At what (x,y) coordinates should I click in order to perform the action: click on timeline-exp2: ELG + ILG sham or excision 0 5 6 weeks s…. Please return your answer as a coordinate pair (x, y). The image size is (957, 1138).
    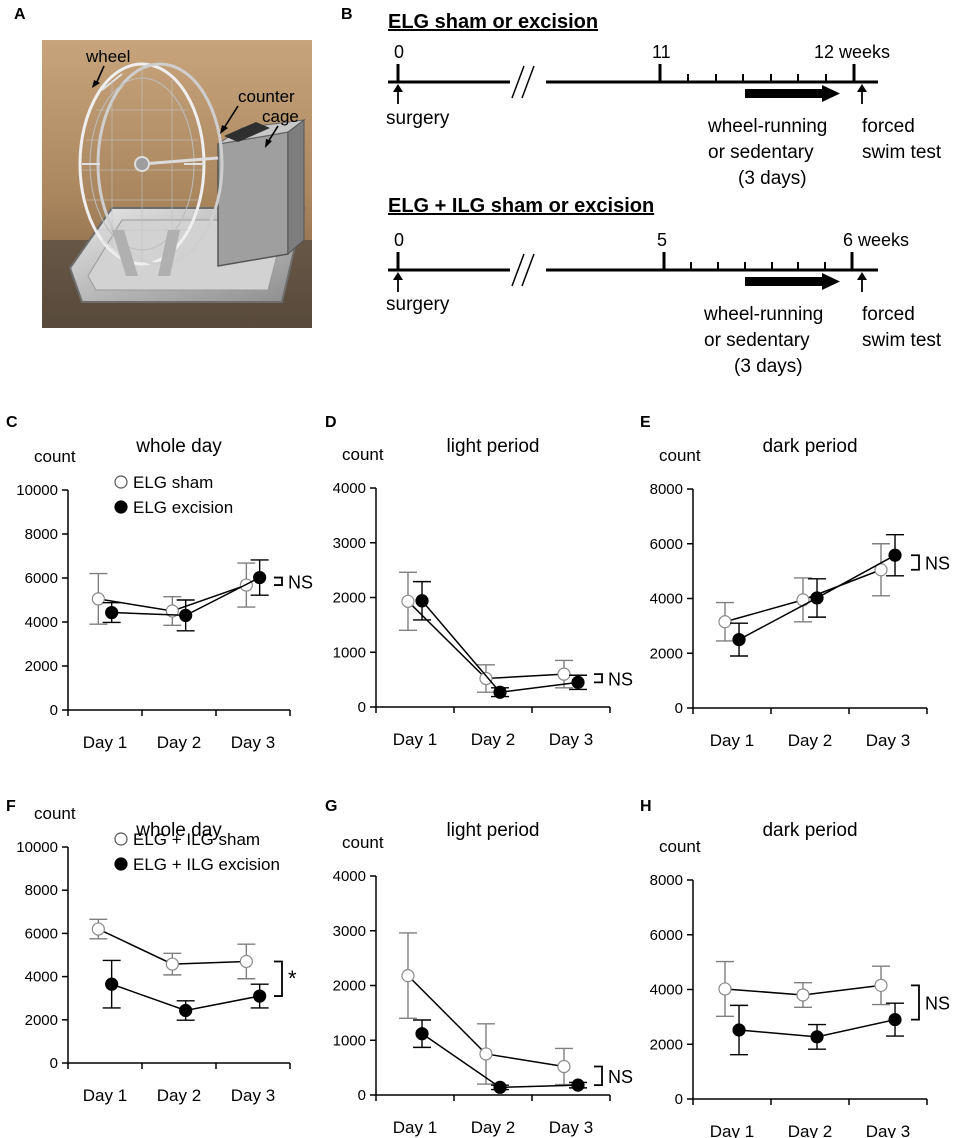
    Looking at the image, I should click on (664, 286).